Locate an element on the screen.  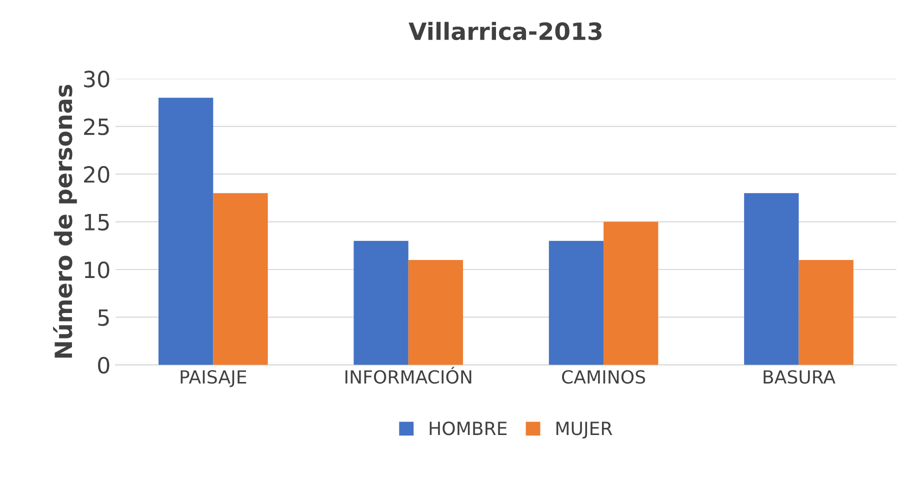
y-tick-label: 0 is located at coordinates (104, 365).